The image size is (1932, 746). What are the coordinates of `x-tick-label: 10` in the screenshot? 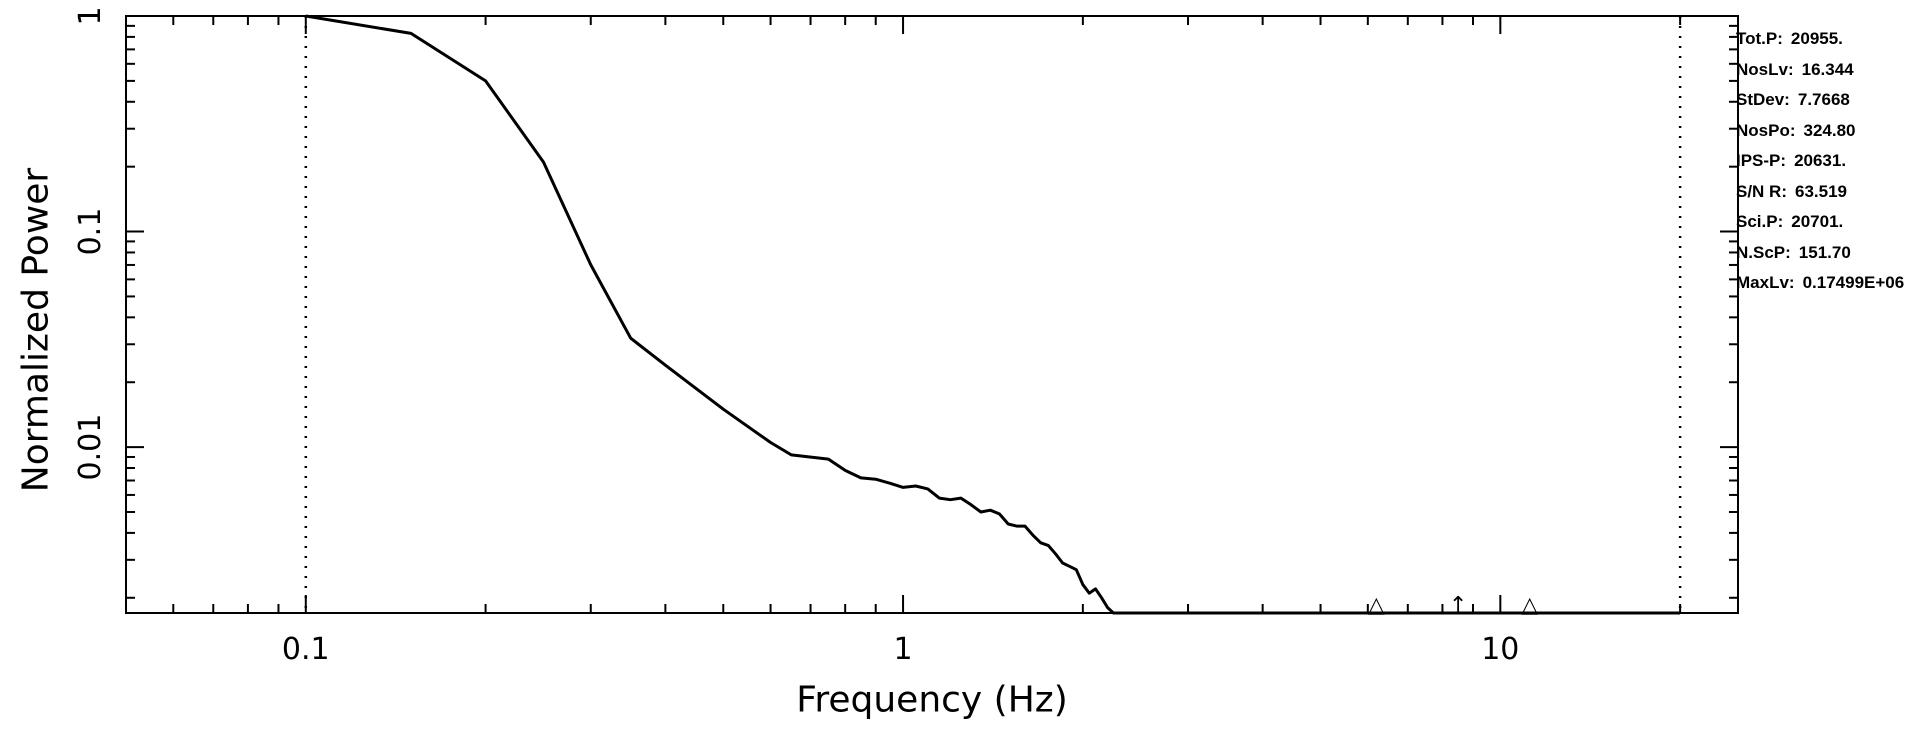 It's located at (1500, 649).